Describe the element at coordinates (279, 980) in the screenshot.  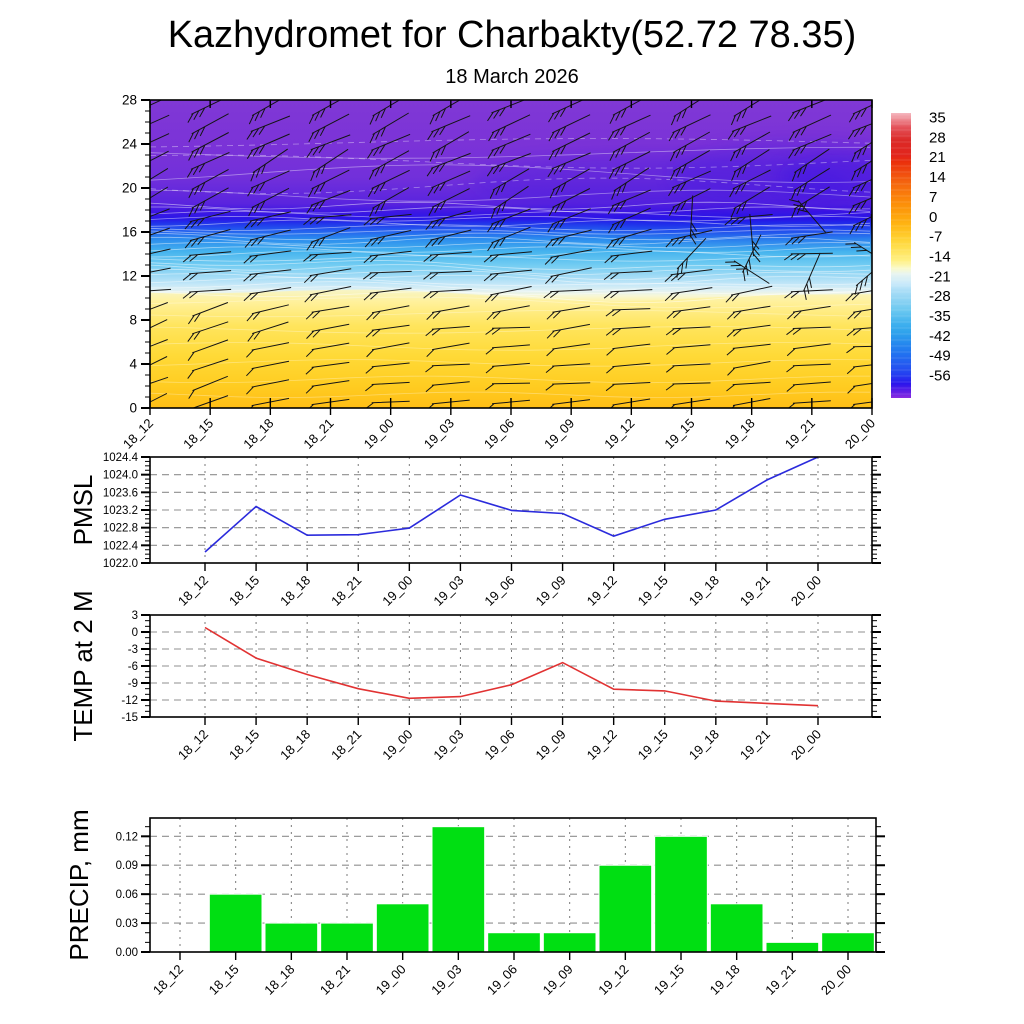
I see `x-tick-label: 18_18` at that location.